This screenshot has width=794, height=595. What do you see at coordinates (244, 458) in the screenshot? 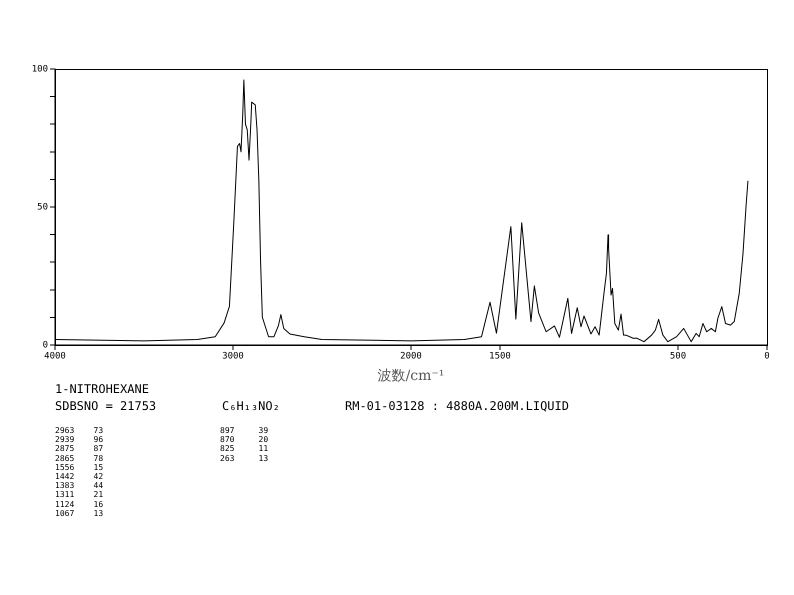
I see `text: 263 13` at bounding box center [244, 458].